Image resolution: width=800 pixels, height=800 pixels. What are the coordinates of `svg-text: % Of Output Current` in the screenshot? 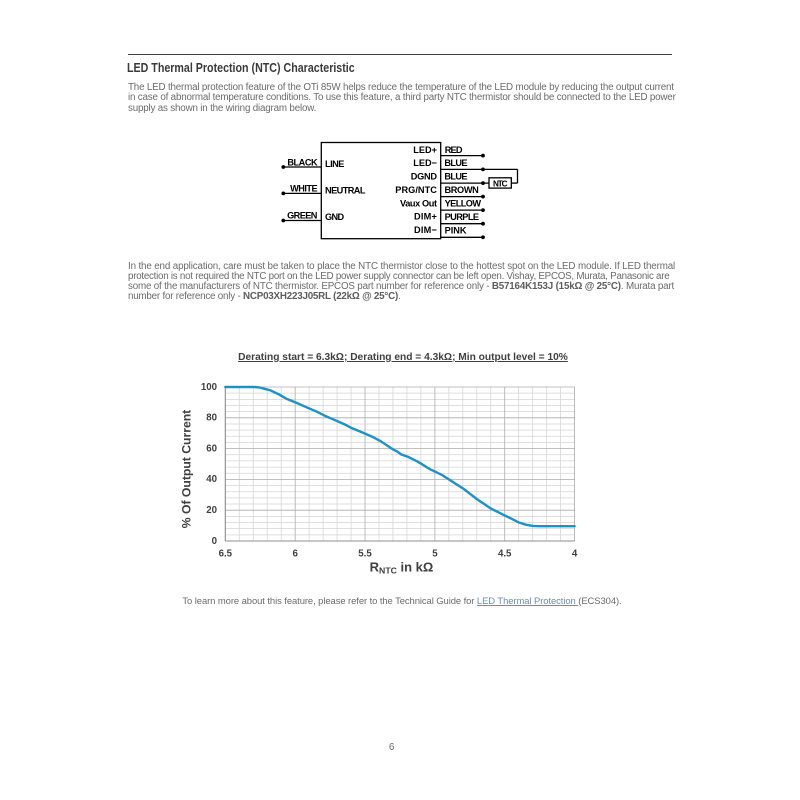 It's located at (187, 469).